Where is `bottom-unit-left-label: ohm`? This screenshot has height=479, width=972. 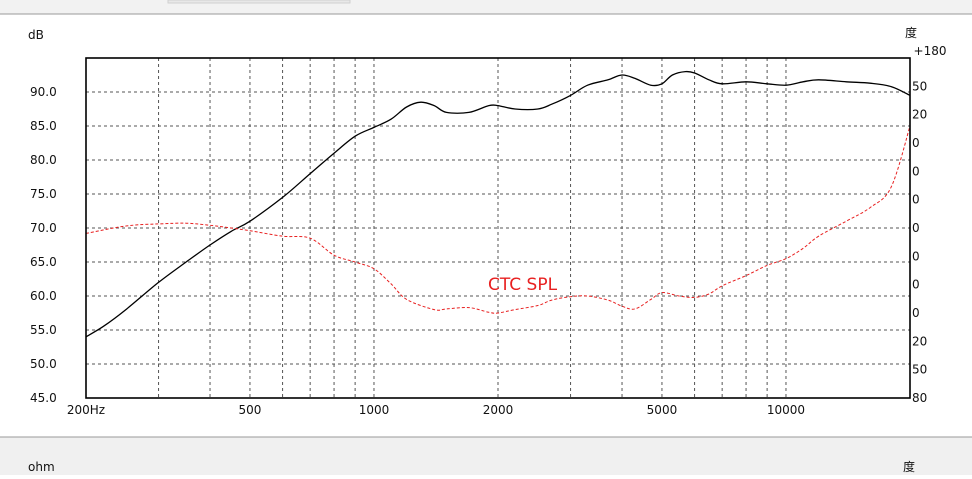 bottom-unit-left-label: ohm is located at coordinates (41, 467).